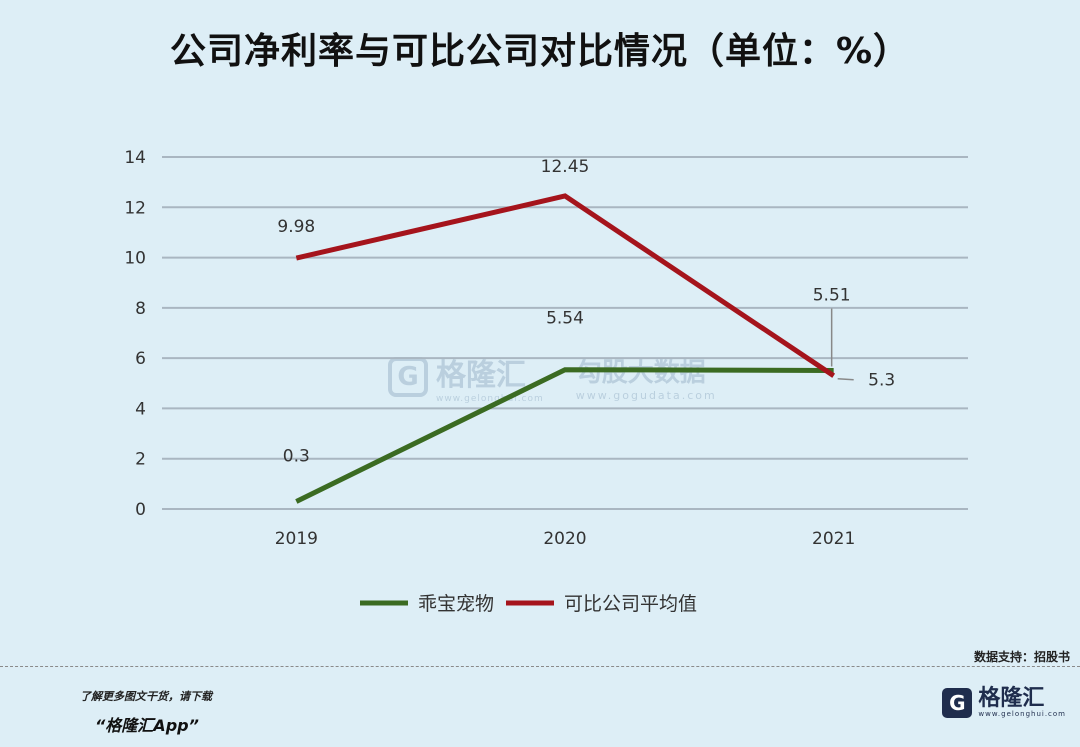 The width and height of the screenshot is (1080, 747). Describe the element at coordinates (296, 539) in the screenshot. I see `x-tick-label: 2019` at that location.